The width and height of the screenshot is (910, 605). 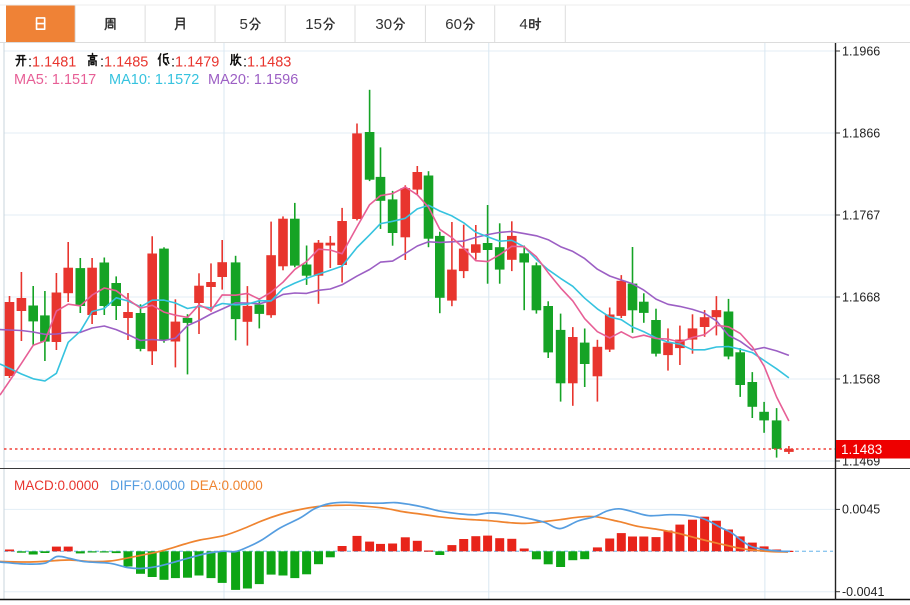 What do you see at coordinates (861, 215) in the screenshot?
I see `svg-text: 1.1767` at bounding box center [861, 215].